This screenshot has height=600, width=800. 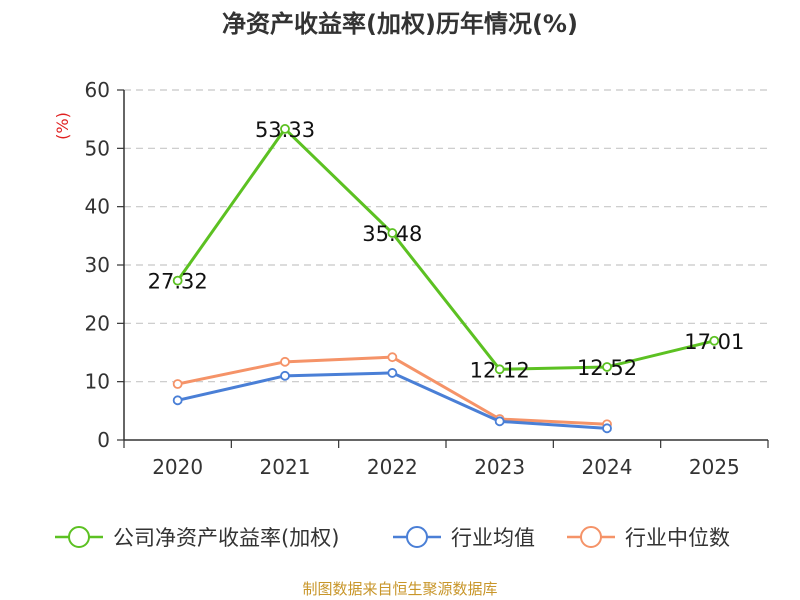 I want to click on data-label: 12.12, so click(x=500, y=370).